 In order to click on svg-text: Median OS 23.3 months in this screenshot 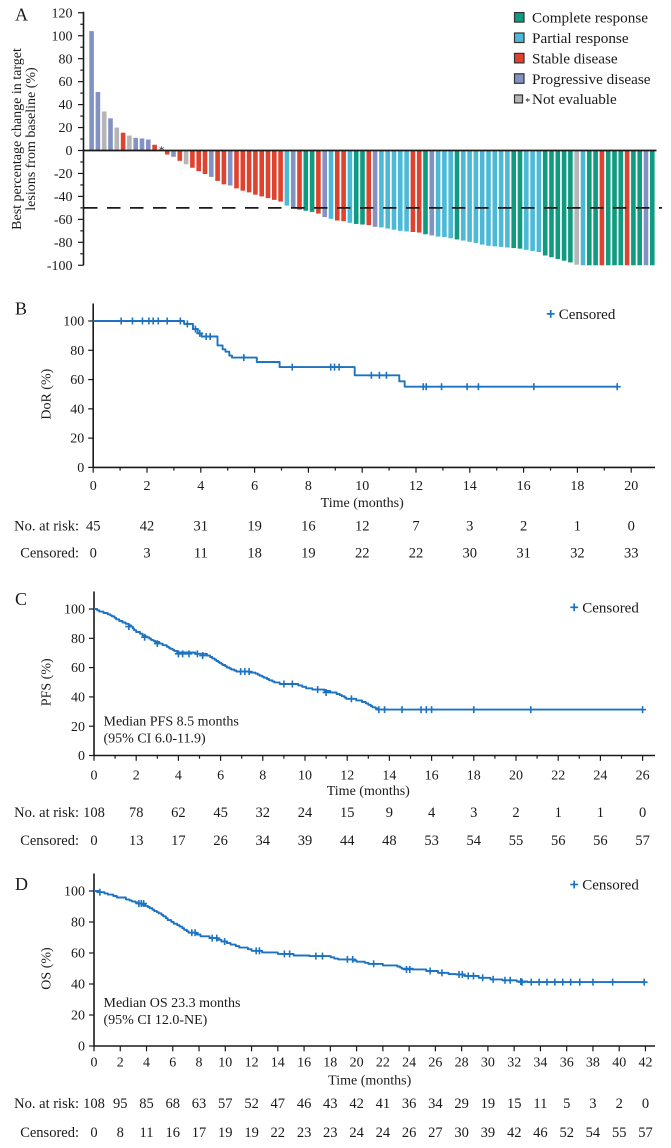, I will do `click(172, 1003)`.